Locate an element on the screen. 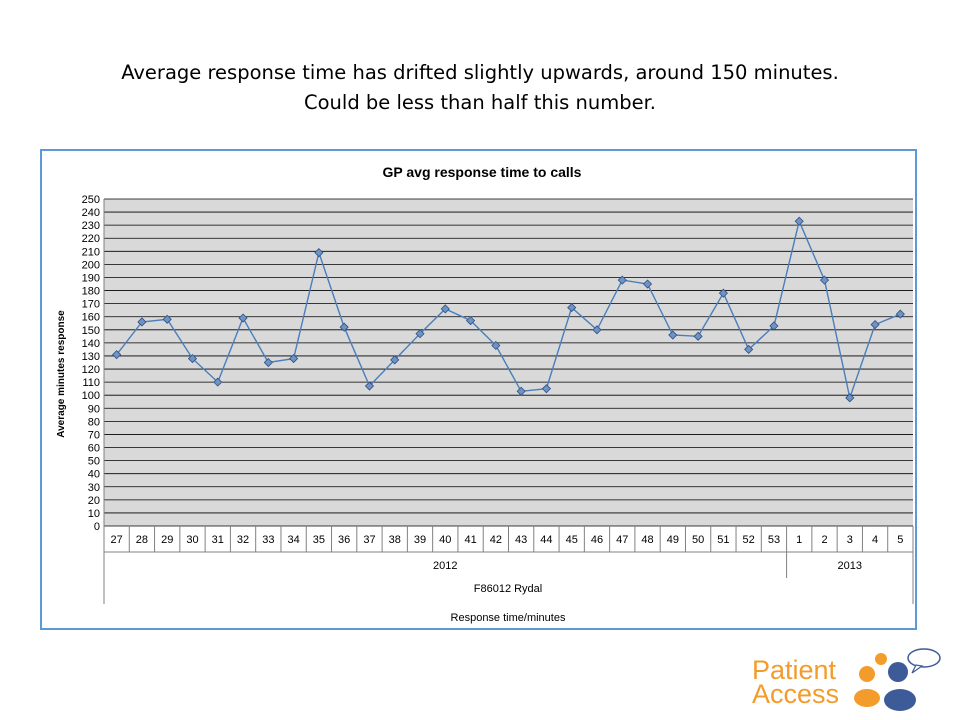 The height and width of the screenshot is (720, 960). x-tick-label: 35 is located at coordinates (319, 540).